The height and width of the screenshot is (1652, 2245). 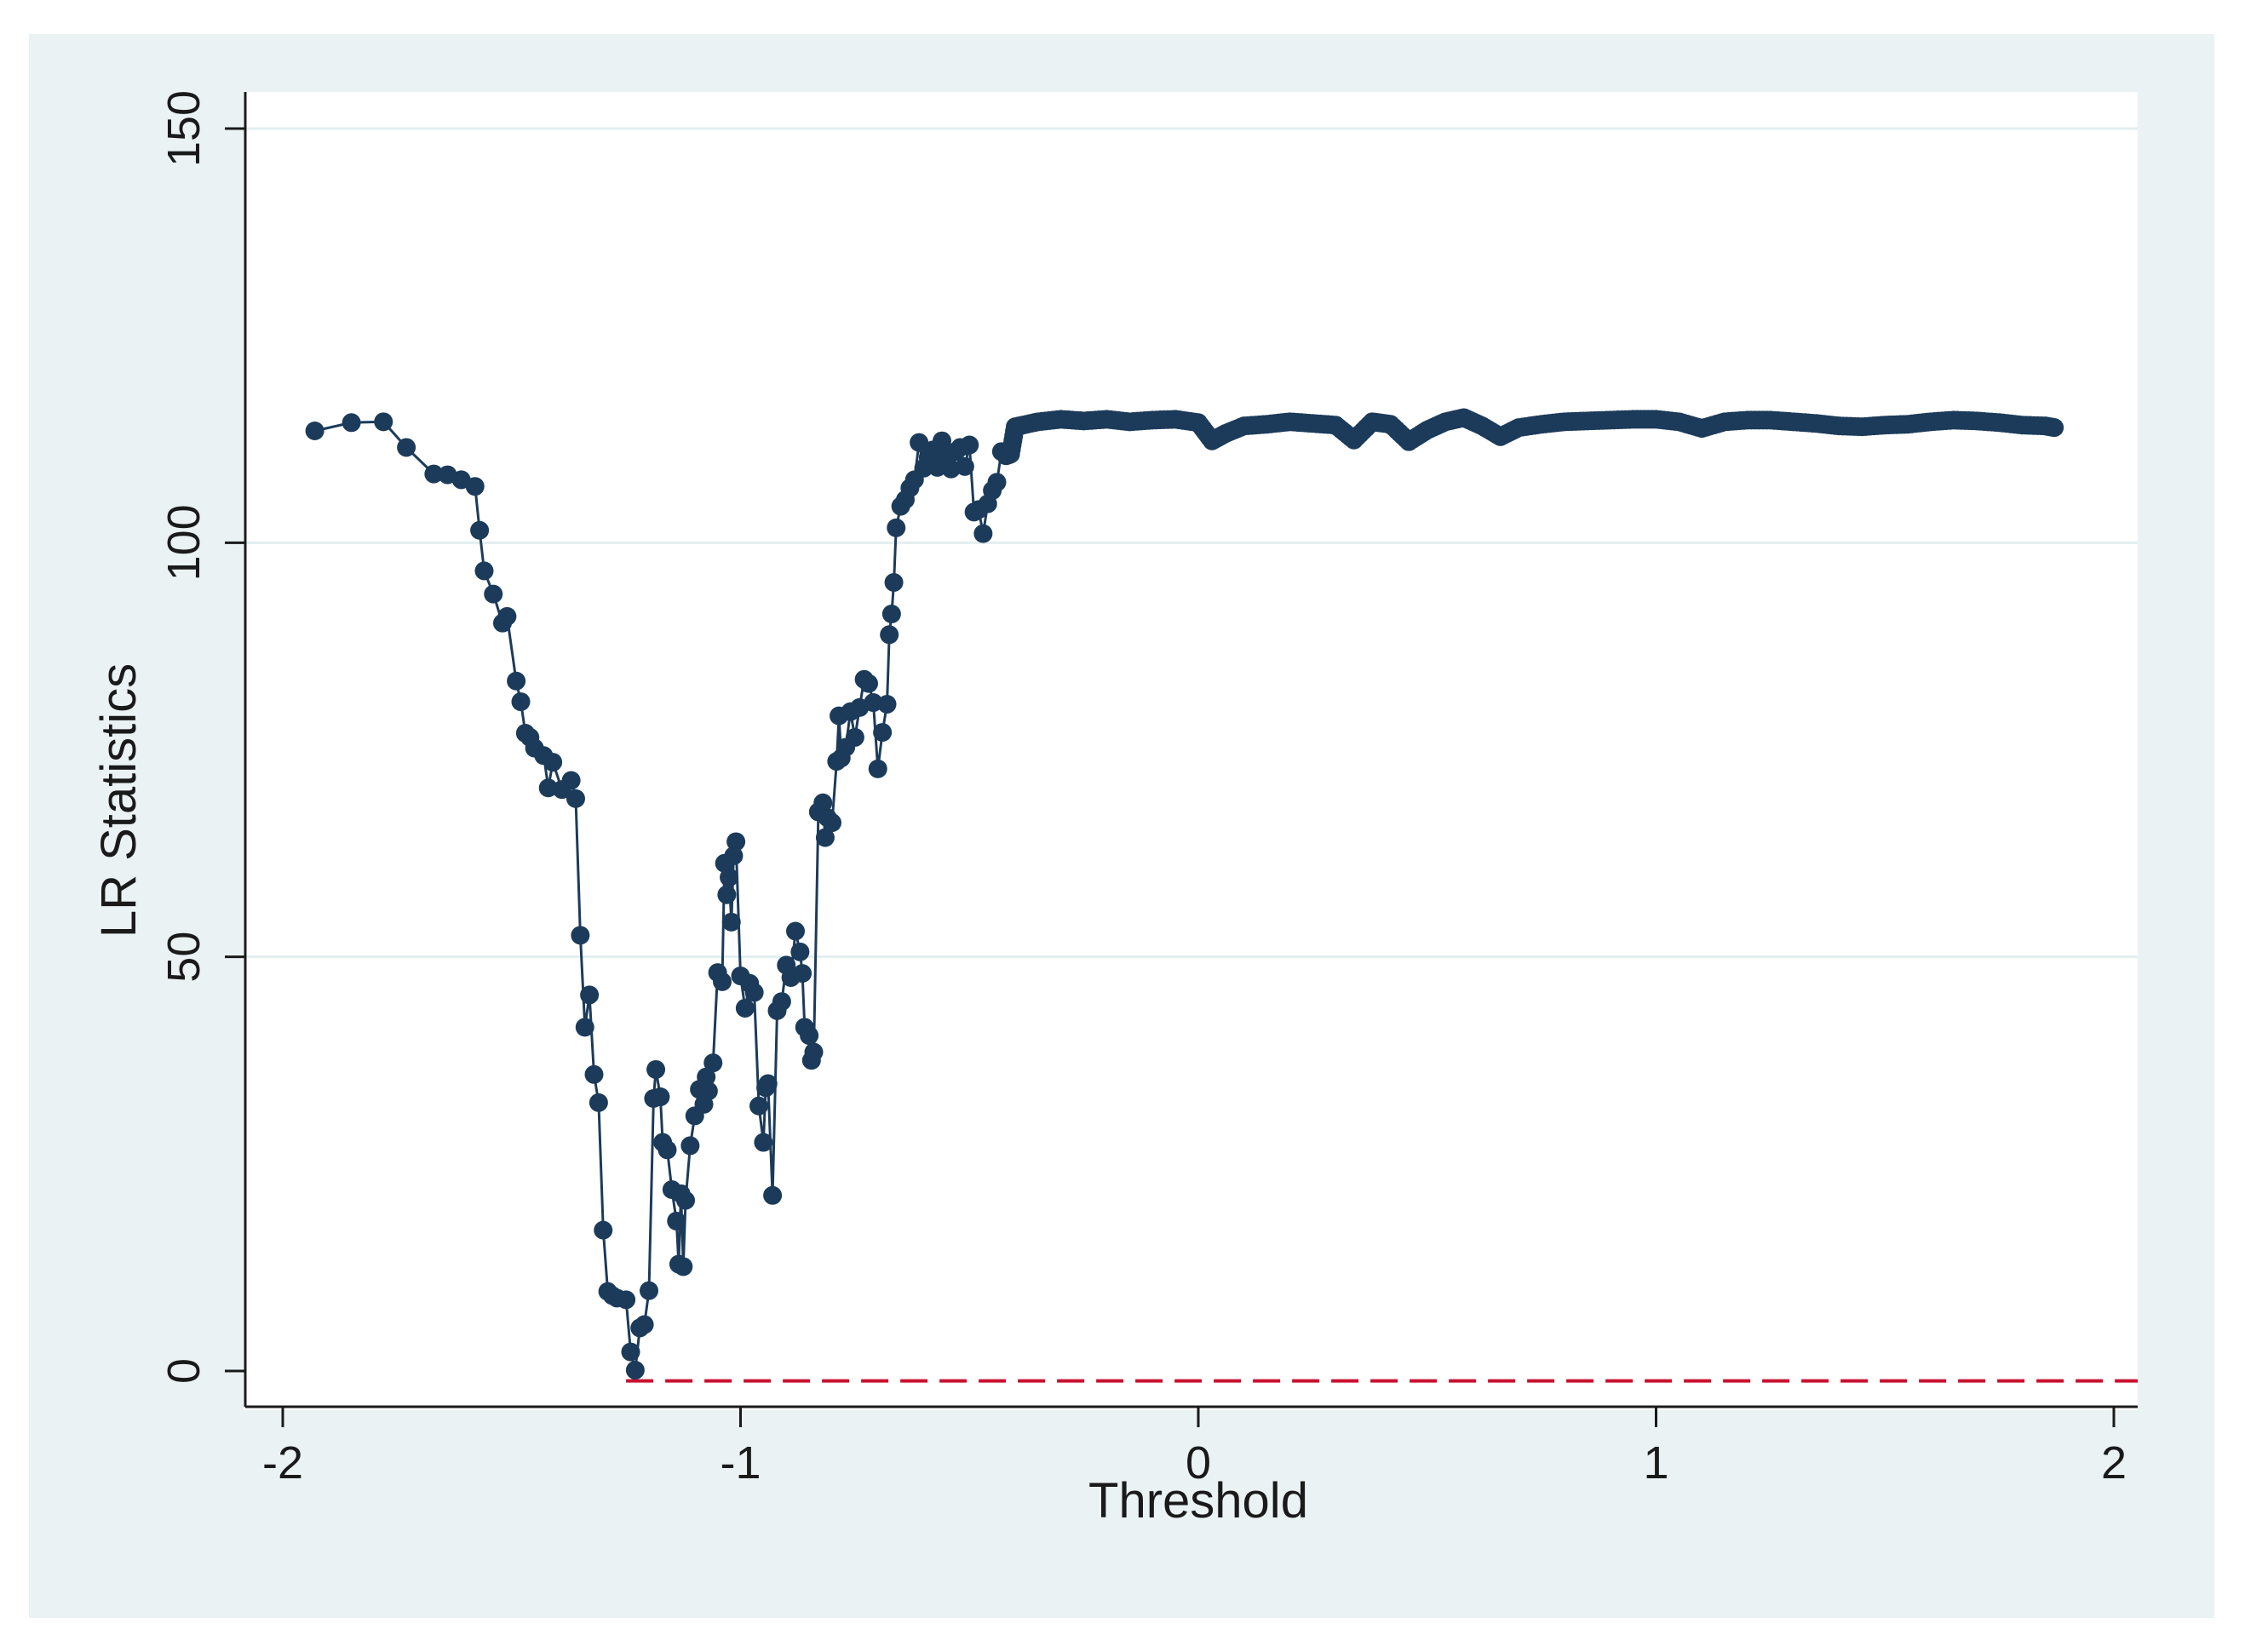 What do you see at coordinates (1198, 1463) in the screenshot?
I see `x-tick-label-0: 0` at bounding box center [1198, 1463].